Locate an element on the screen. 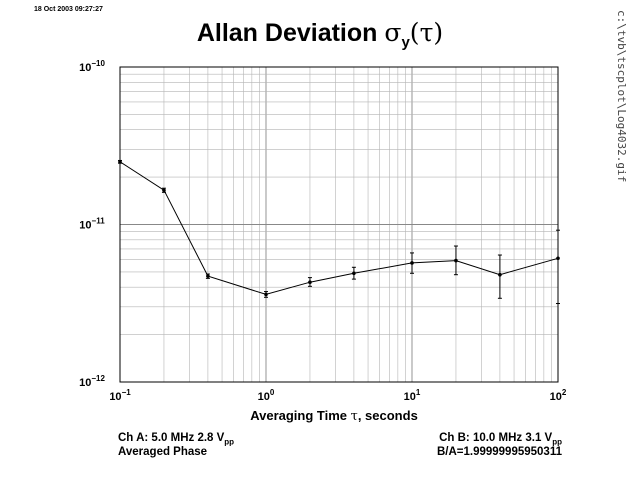 The width and height of the screenshot is (640, 480). frequency-ratio: B/A=1.99999995950311 is located at coordinates (499, 452).